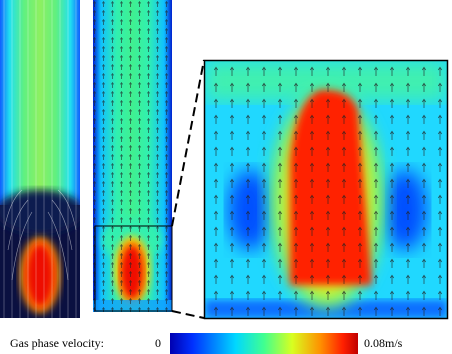  I want to click on colorbar-title: Gas phase velocity:, so click(57, 343).